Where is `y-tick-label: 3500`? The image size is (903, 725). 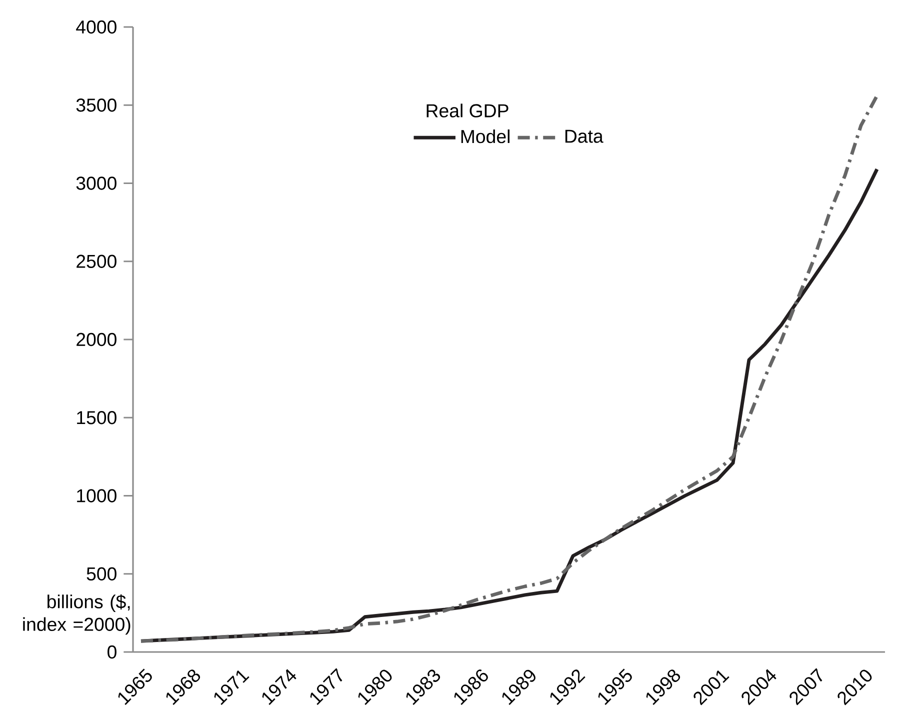
y-tick-label: 3500 is located at coordinates (96, 105).